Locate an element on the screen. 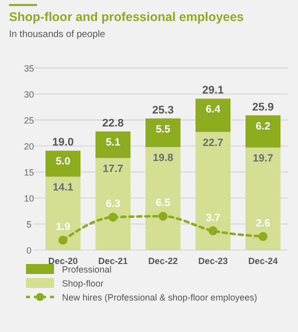  data-label: 5.5 is located at coordinates (163, 129).